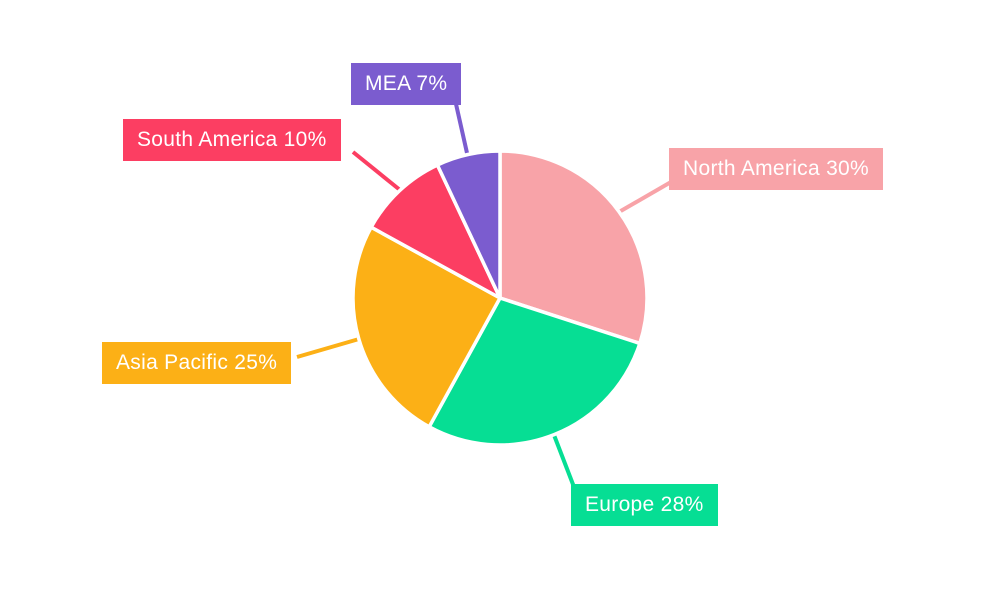  I want to click on pie-label-europe: Europe 28%, so click(644, 505).